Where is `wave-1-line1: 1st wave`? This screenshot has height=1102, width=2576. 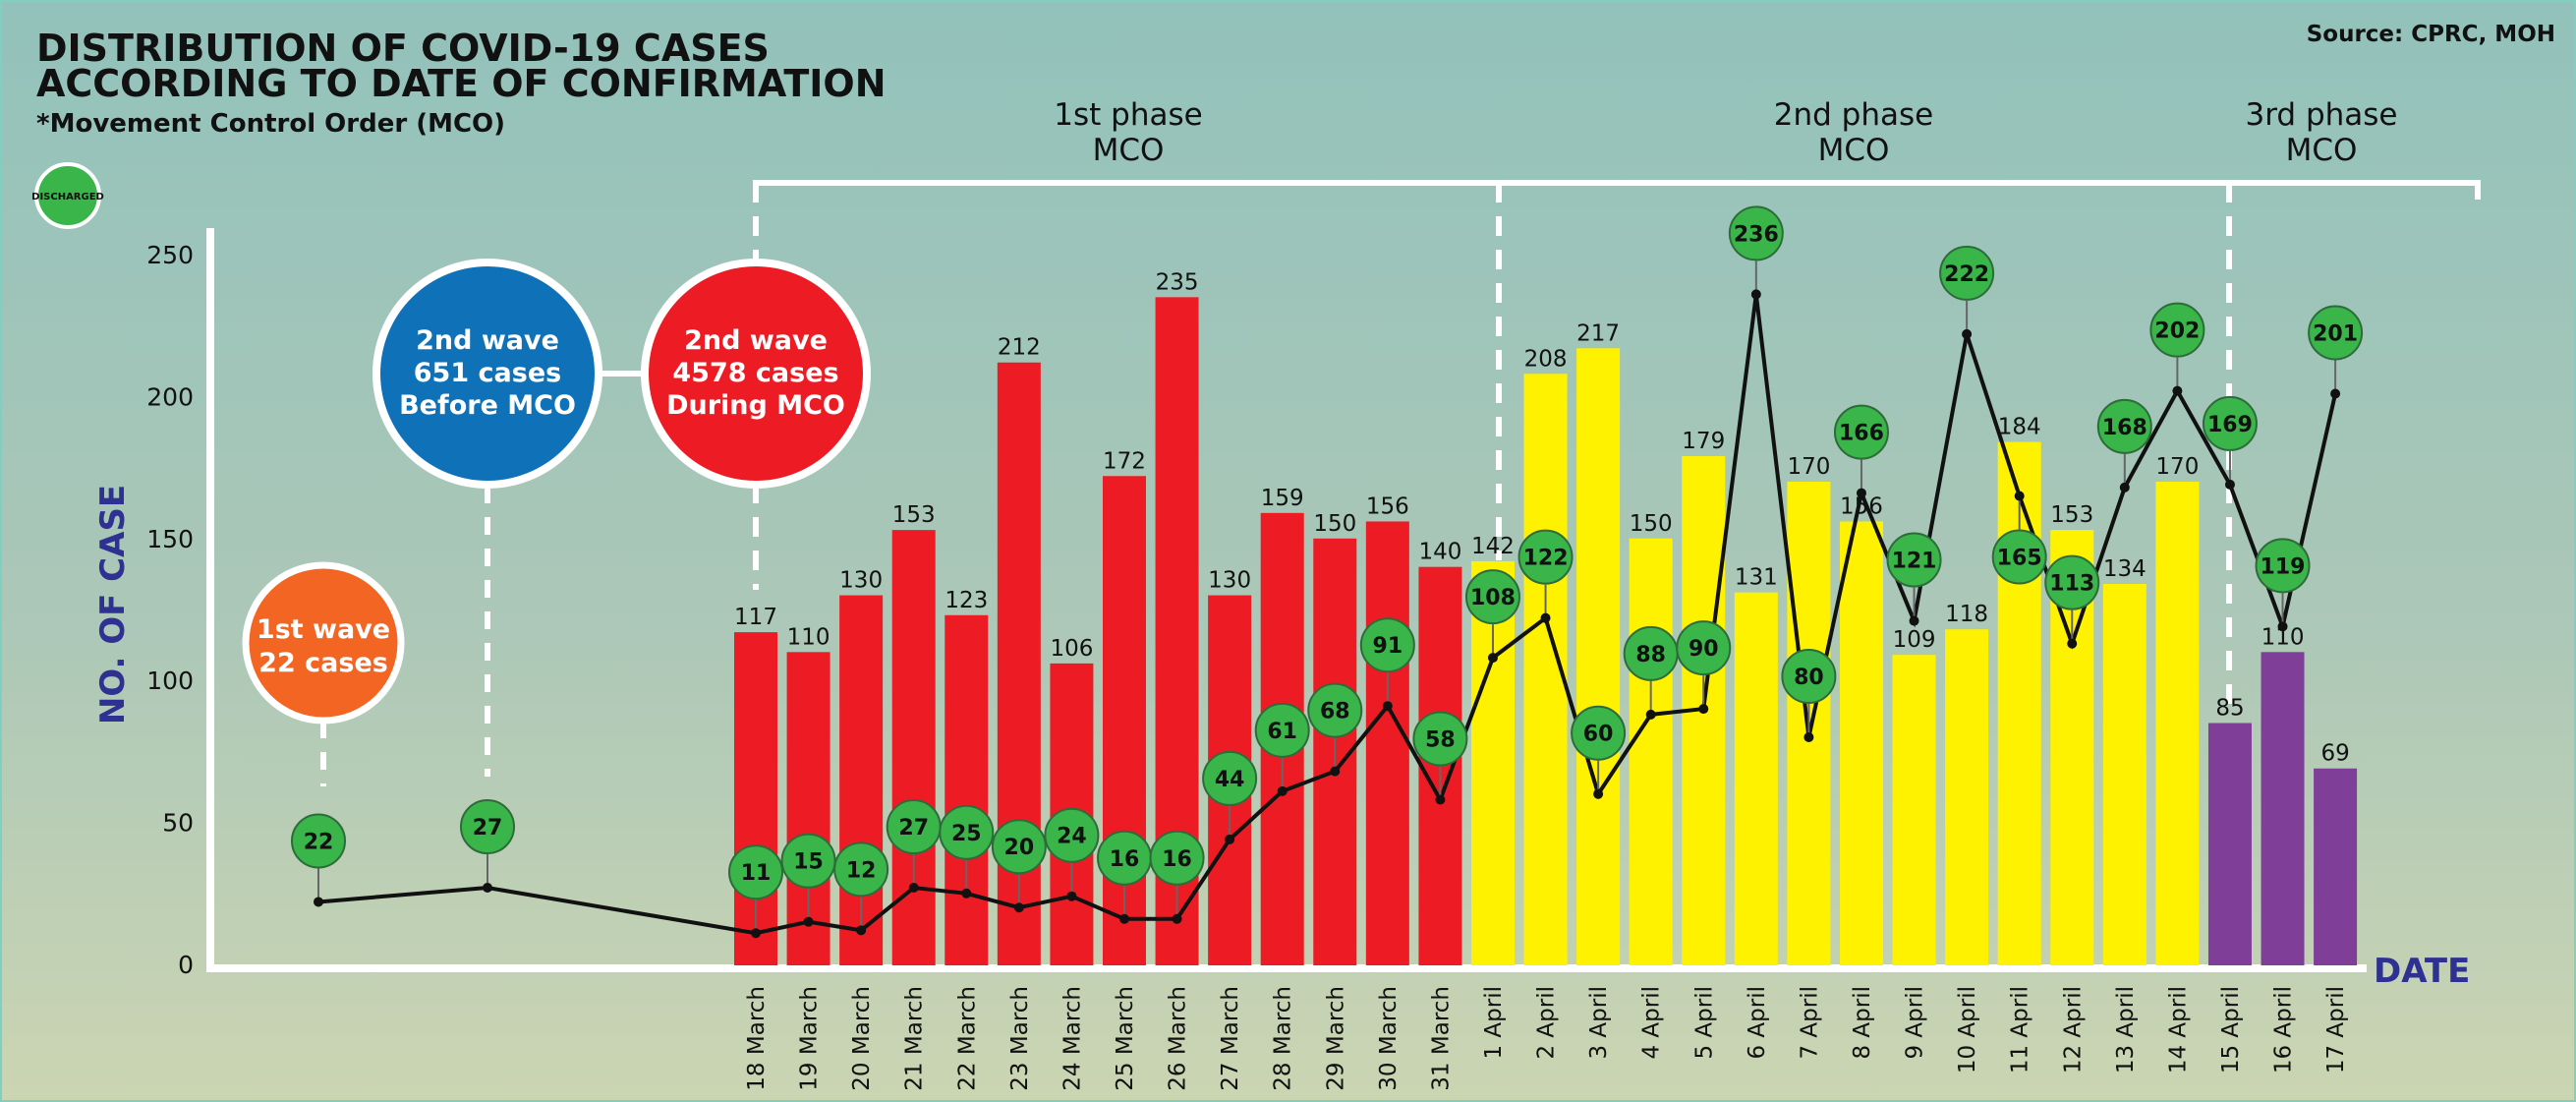 wave-1-line1: 1st wave is located at coordinates (323, 629).